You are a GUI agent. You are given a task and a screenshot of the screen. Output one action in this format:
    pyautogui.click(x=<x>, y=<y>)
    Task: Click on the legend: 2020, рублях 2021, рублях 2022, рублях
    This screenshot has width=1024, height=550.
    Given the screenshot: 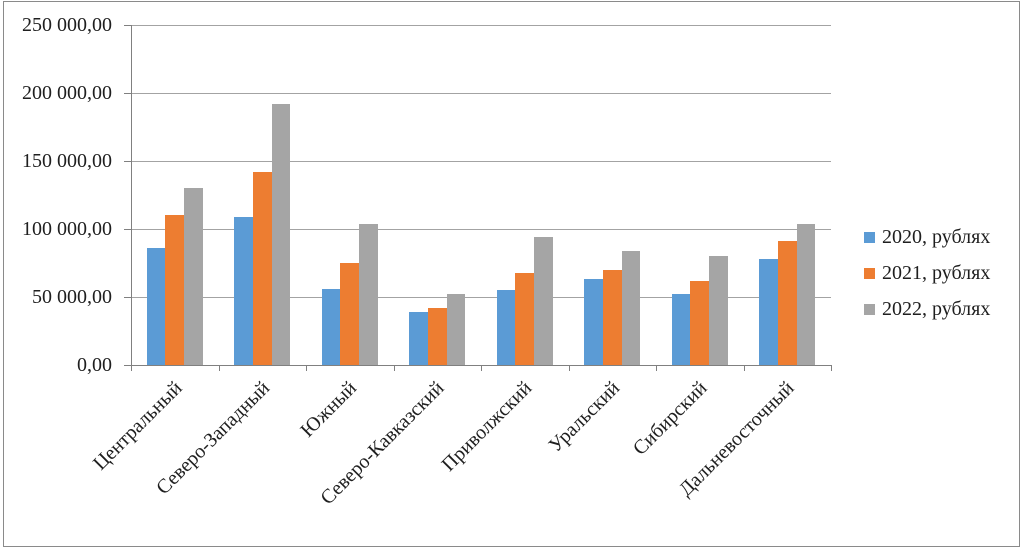 What is the action you would take?
    pyautogui.click(x=927, y=280)
    